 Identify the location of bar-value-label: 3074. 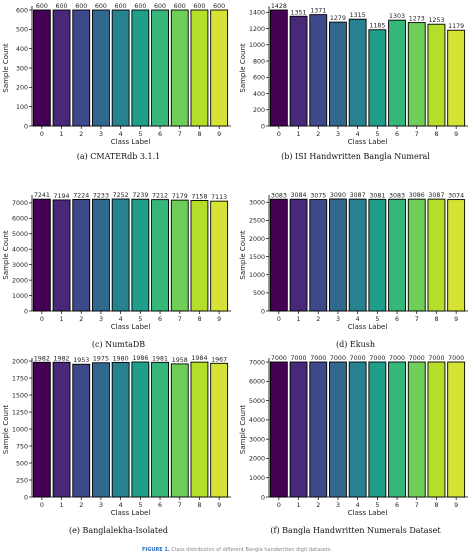
(456, 196).